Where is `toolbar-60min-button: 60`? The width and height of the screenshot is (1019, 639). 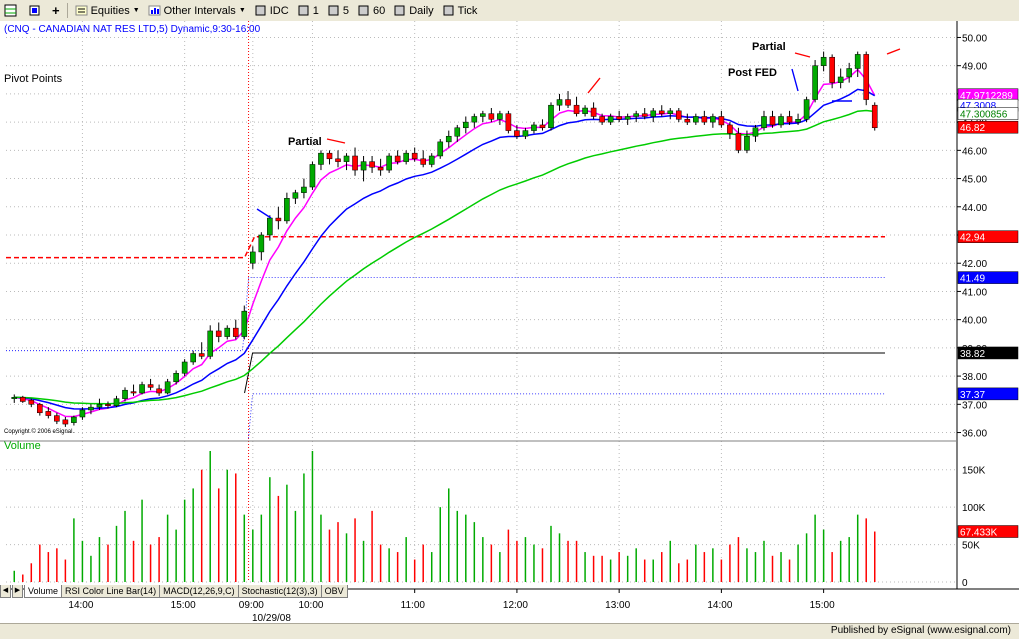
toolbar-60min-button: 60 is located at coordinates (371, 10).